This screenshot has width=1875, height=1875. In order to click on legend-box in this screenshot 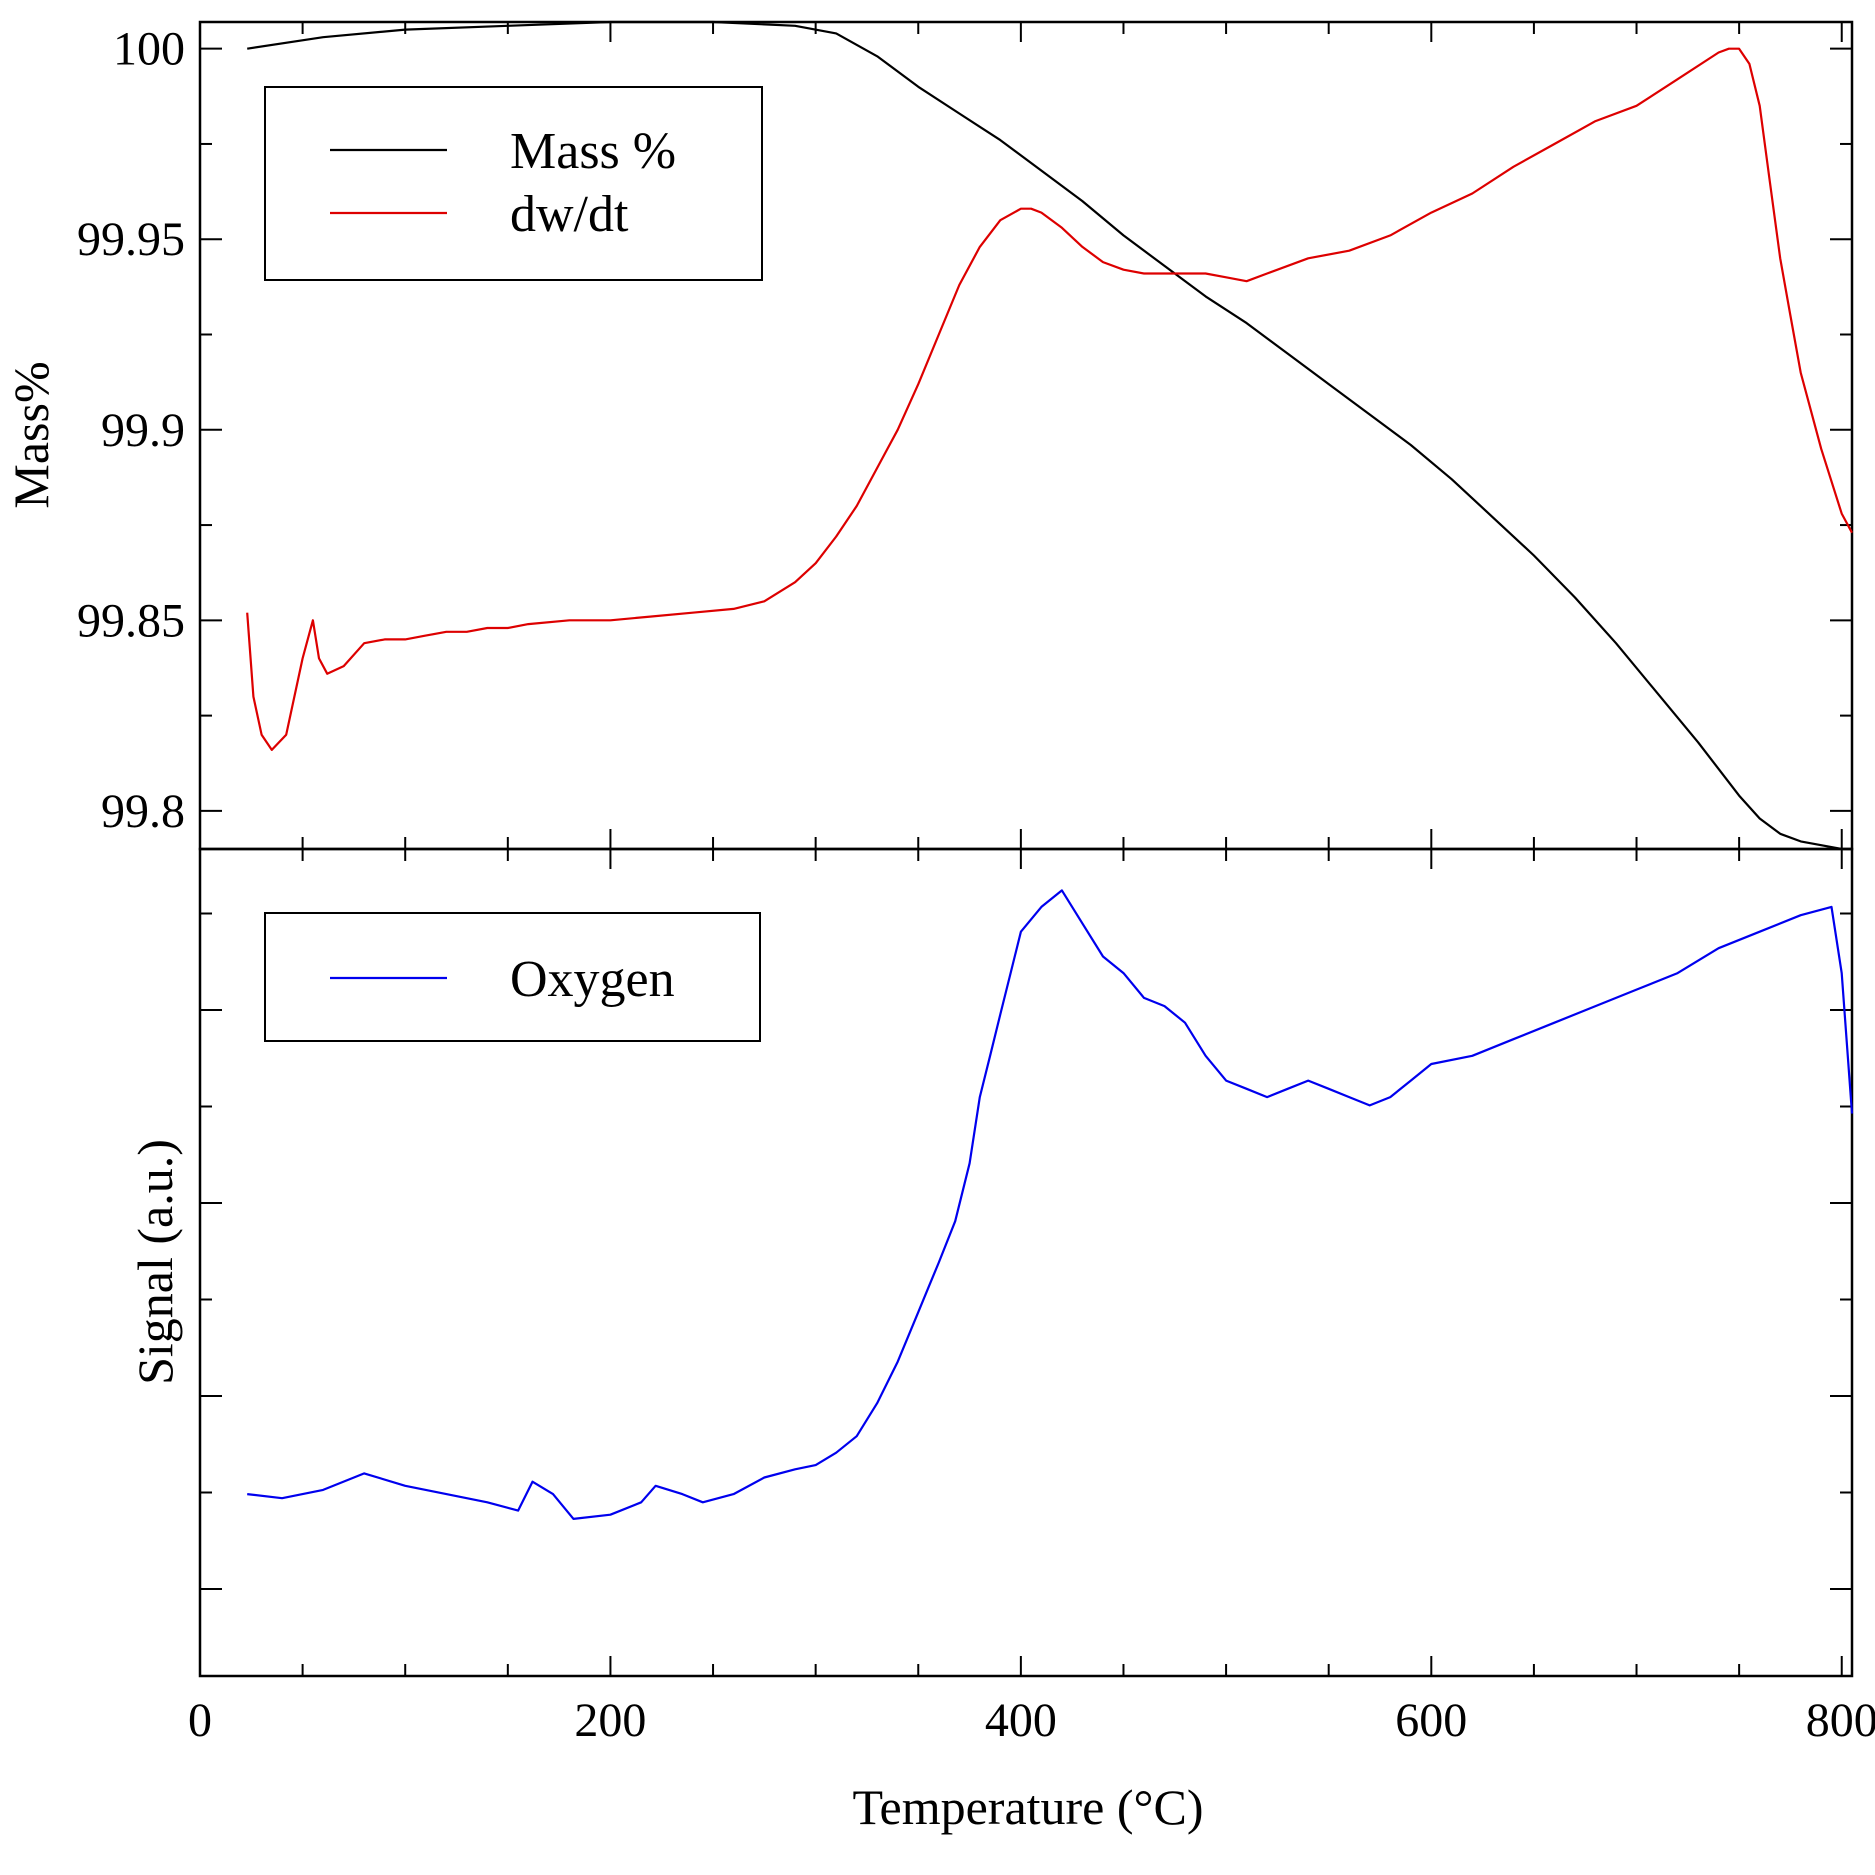, I will do `click(513, 183)`.